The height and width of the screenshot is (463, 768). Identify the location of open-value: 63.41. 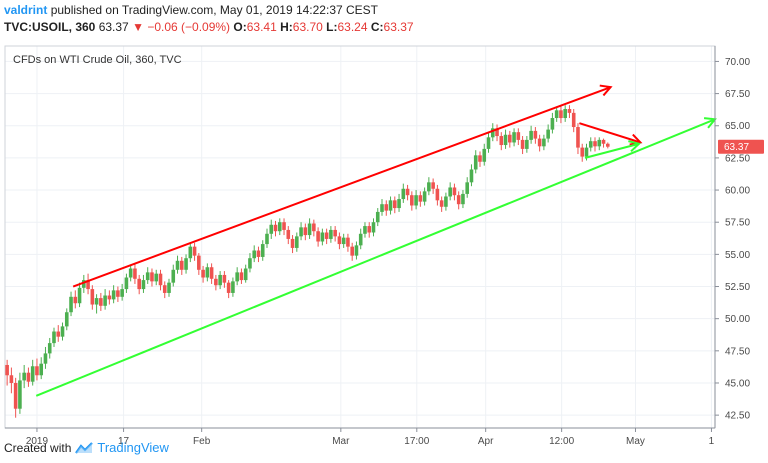
(261, 27).